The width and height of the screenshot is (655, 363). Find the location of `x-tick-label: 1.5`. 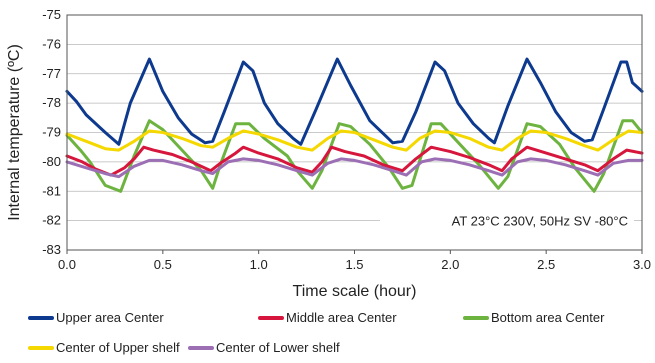

x-tick-label: 1.5 is located at coordinates (354, 264).